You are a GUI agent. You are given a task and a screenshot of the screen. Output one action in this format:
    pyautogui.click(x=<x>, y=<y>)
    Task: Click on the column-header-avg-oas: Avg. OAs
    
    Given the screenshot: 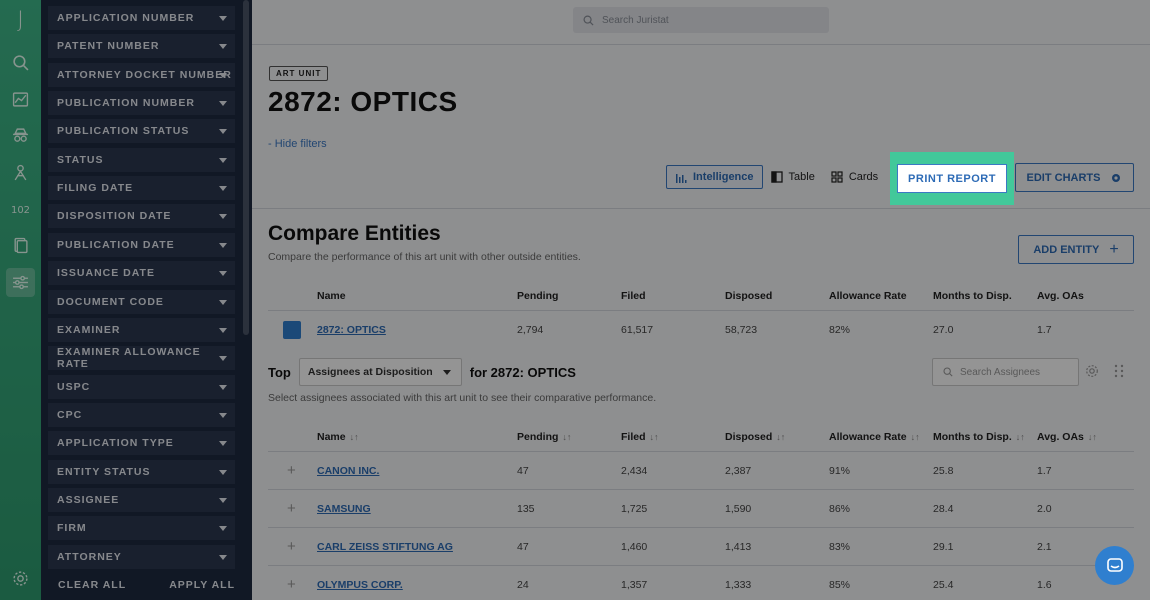 What is the action you would take?
    pyautogui.click(x=1060, y=296)
    